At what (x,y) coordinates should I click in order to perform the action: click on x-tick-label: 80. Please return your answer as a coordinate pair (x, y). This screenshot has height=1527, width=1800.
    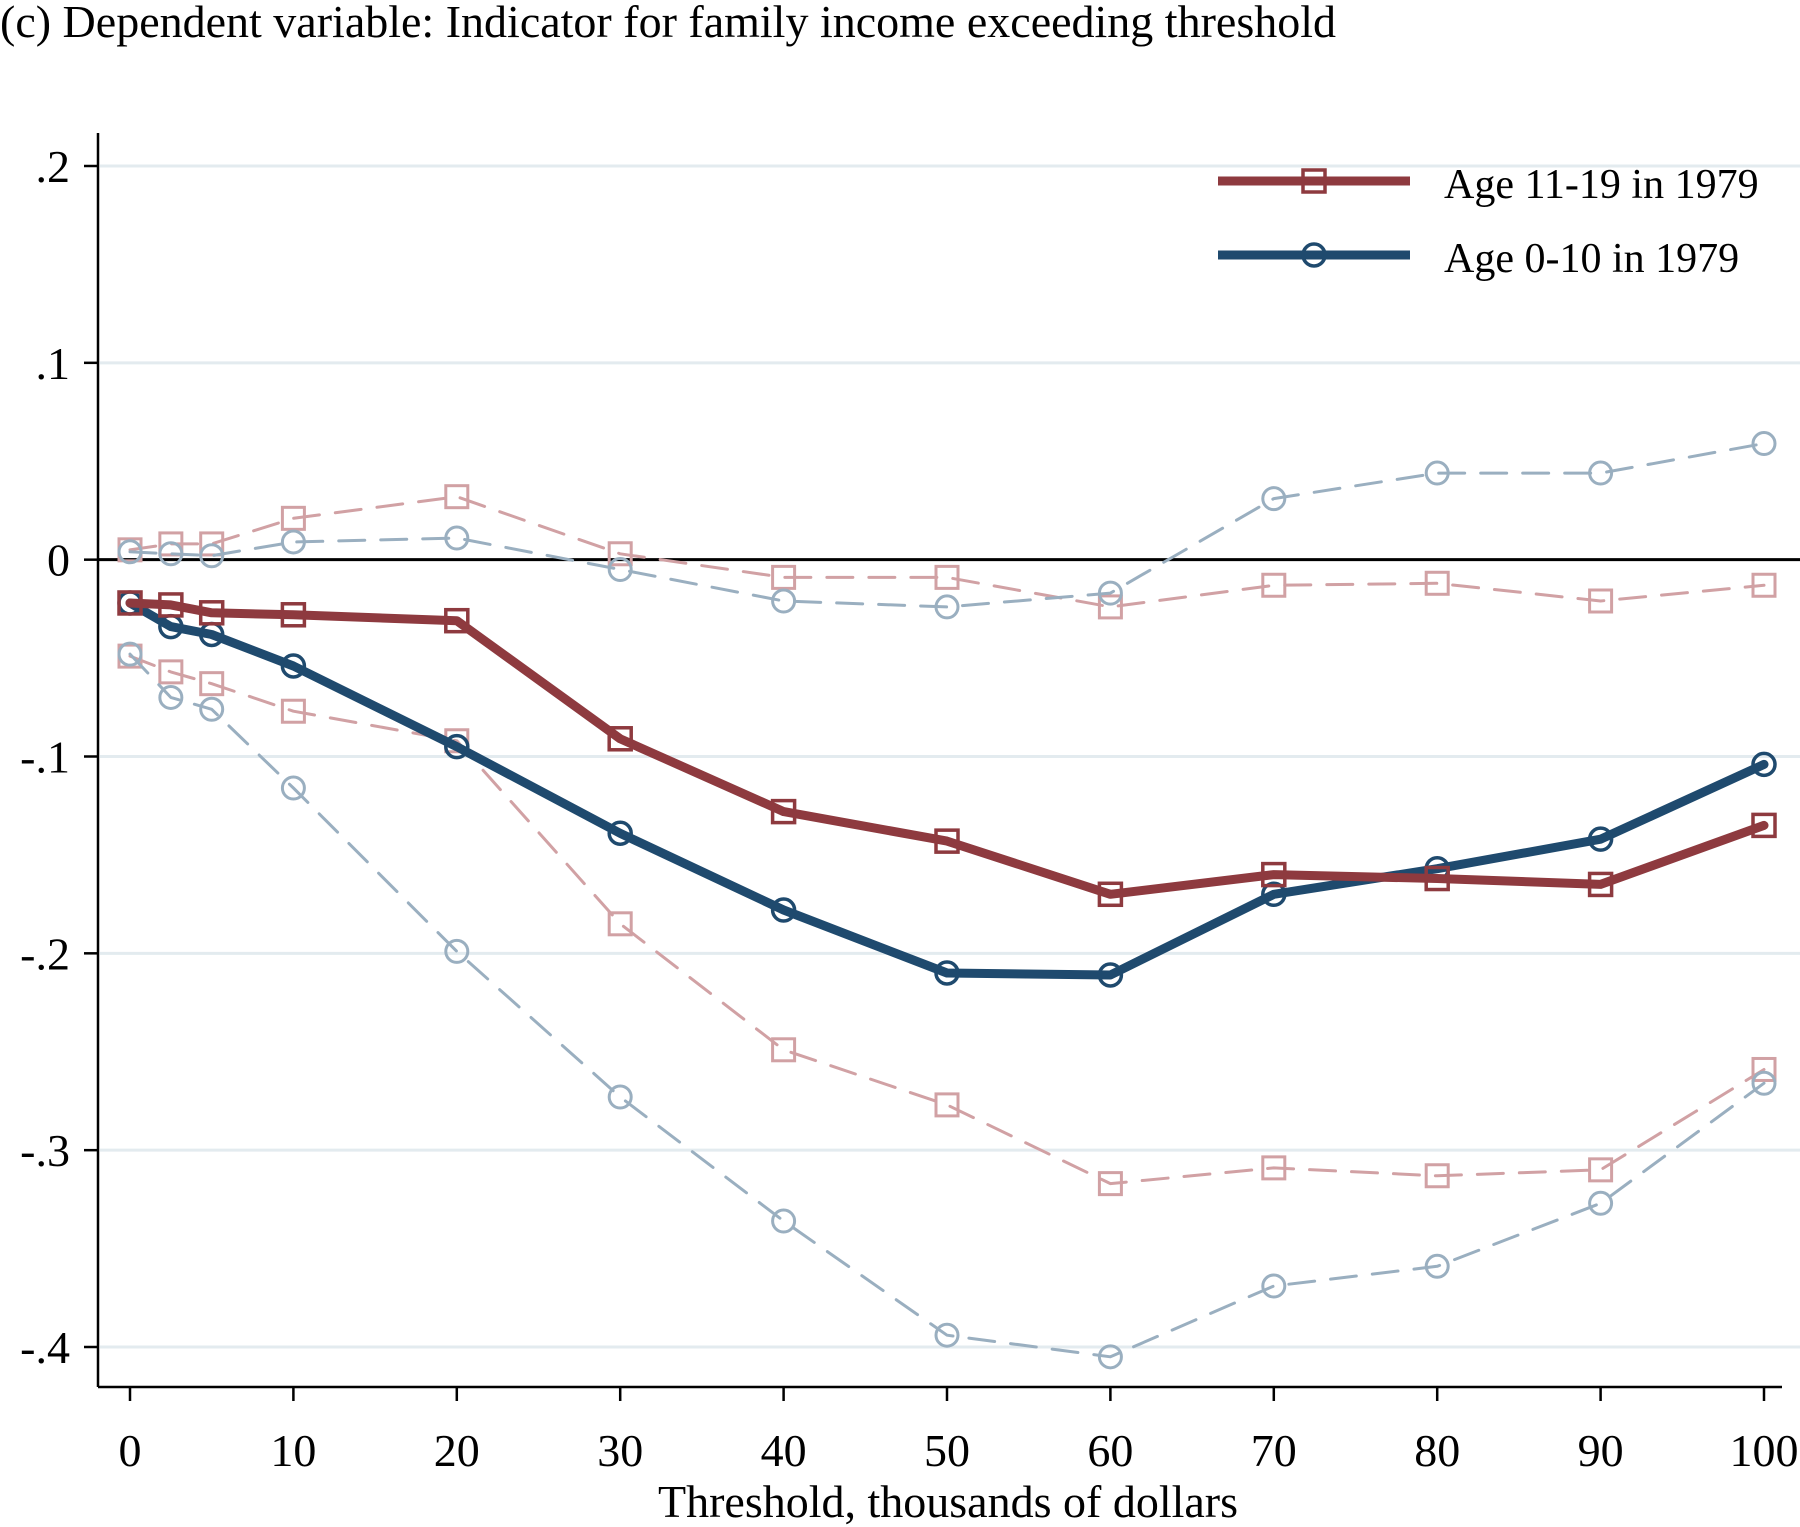
    Looking at the image, I should click on (1437, 1450).